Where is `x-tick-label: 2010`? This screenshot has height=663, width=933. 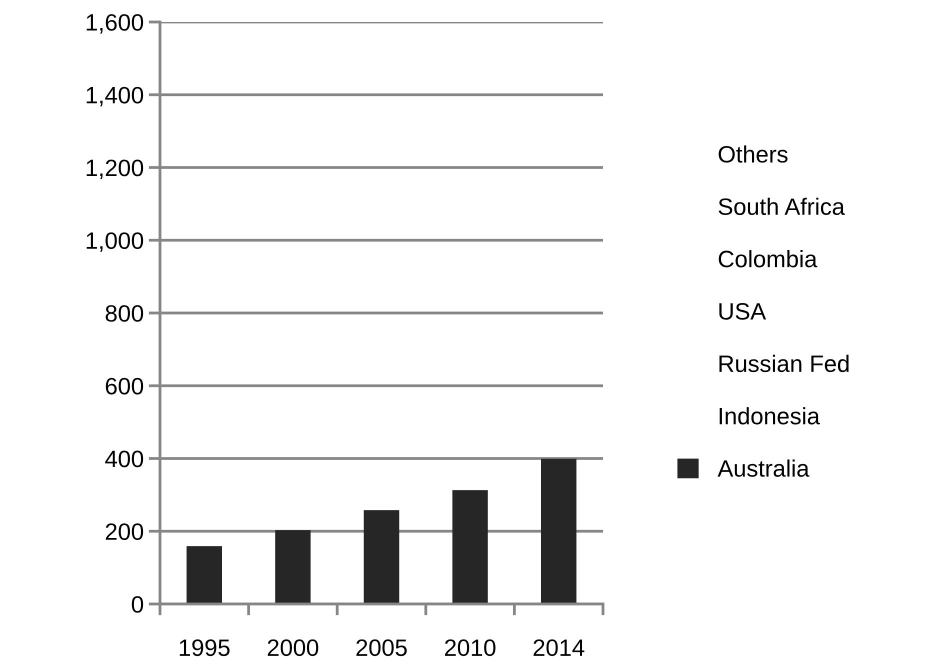
x-tick-label: 2010 is located at coordinates (470, 647).